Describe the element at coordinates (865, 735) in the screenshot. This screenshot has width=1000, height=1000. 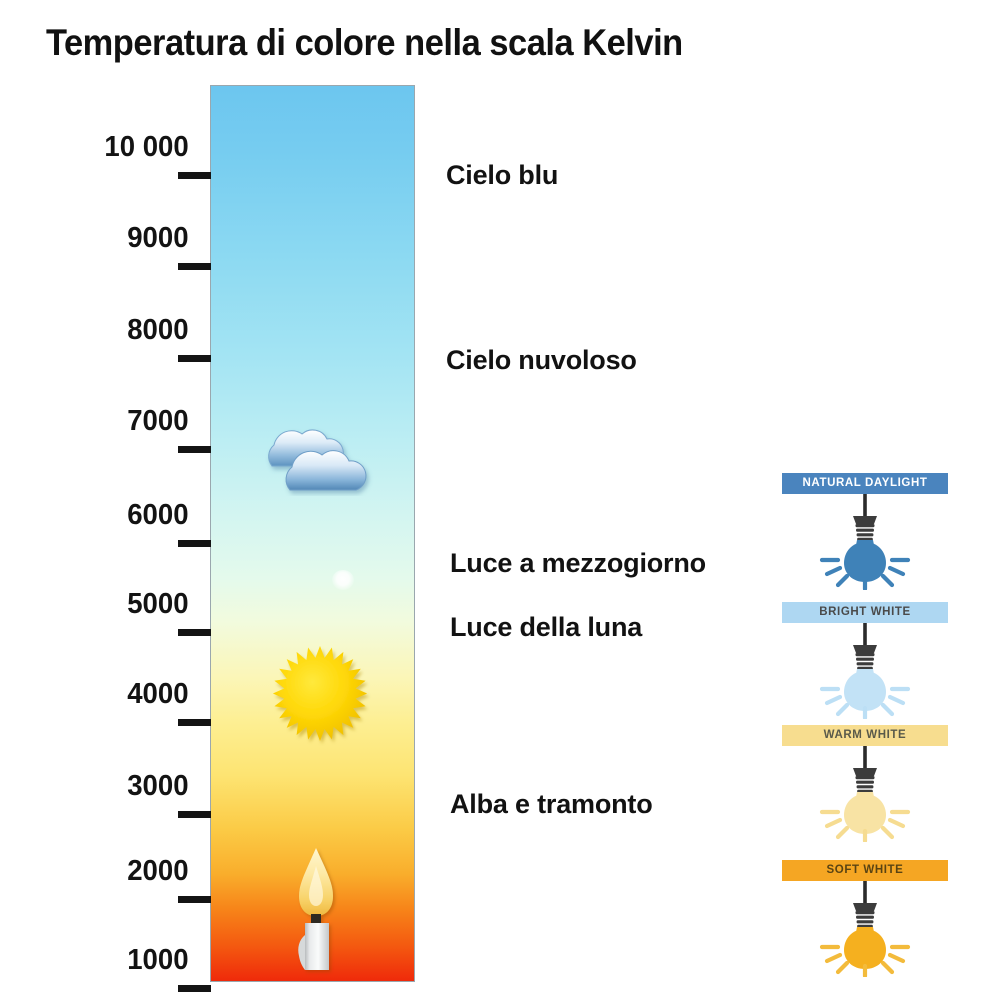
I see `legend-banner-warm-white: WARM WHITE` at that location.